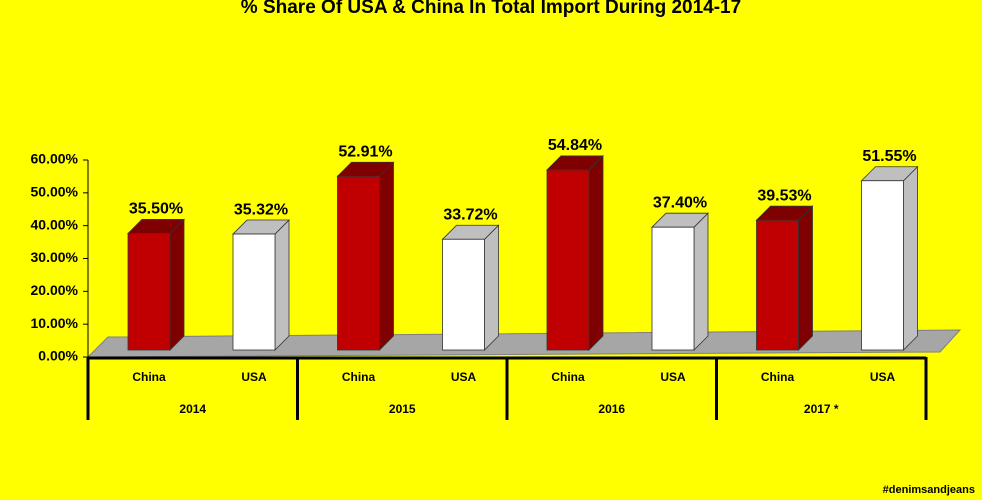 The height and width of the screenshot is (500, 982). Describe the element at coordinates (55, 257) in the screenshot. I see `y-tick-label: 30.00%` at that location.